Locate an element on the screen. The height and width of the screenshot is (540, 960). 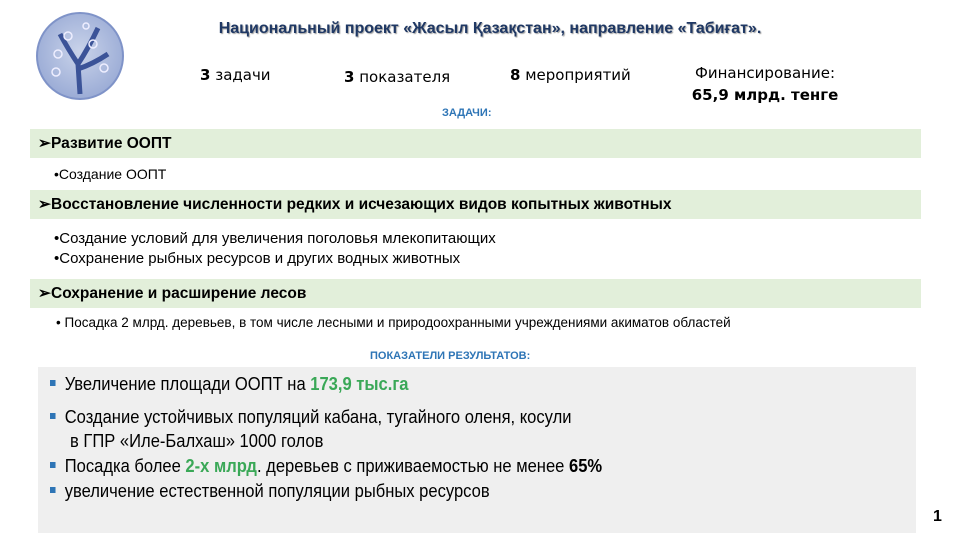
indicators-heading: ПОКАЗАТЕЛИ РЕЗУЛЬТАТОВ: is located at coordinates (450, 356).